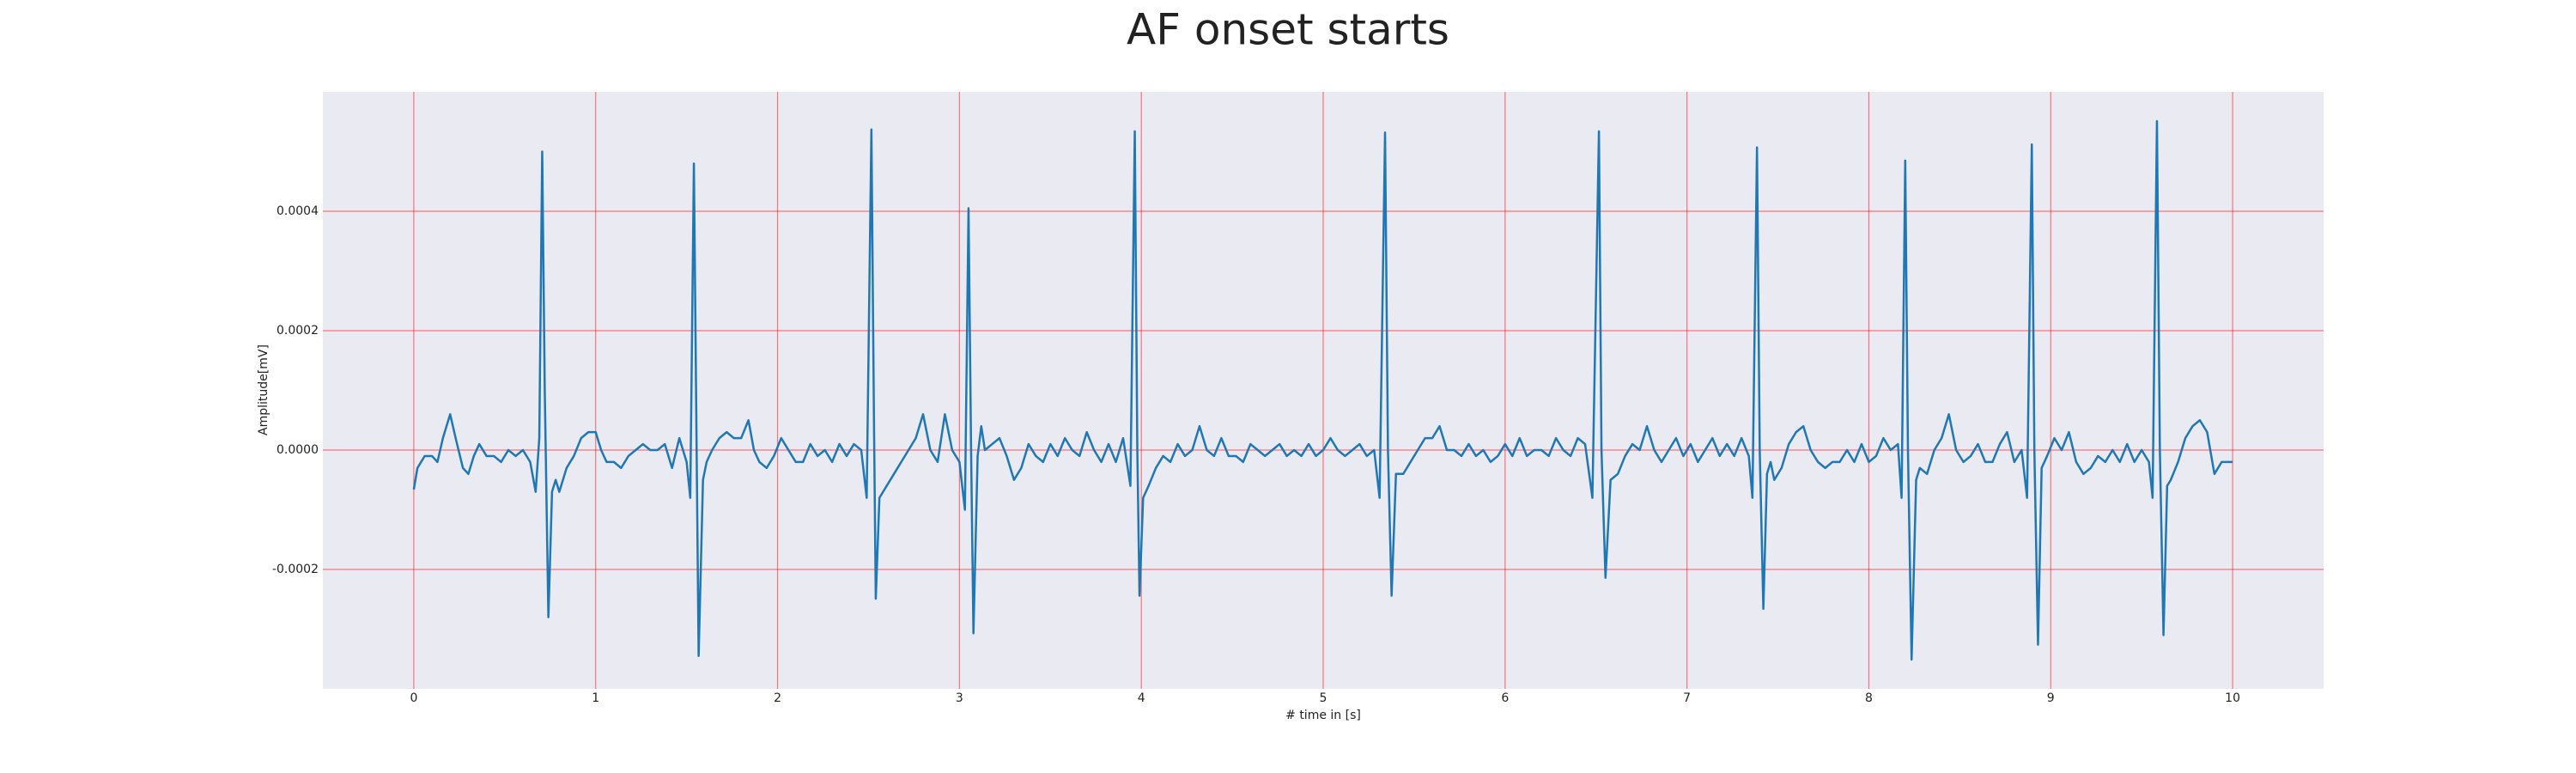 This screenshot has height=773, width=2576. What do you see at coordinates (2051, 698) in the screenshot?
I see `x-tick-label: 9` at bounding box center [2051, 698].